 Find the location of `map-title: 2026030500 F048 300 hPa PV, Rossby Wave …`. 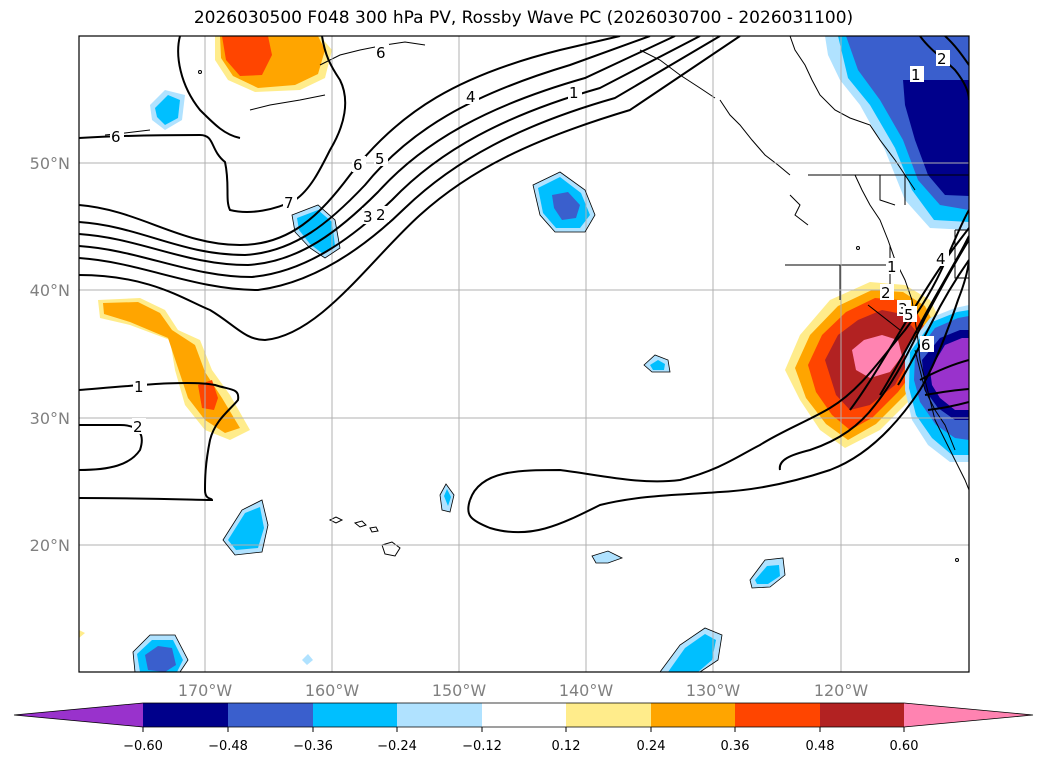

map-title: 2026030500 F048 300 hPa PV, Rossby Wave … is located at coordinates (523, 18).